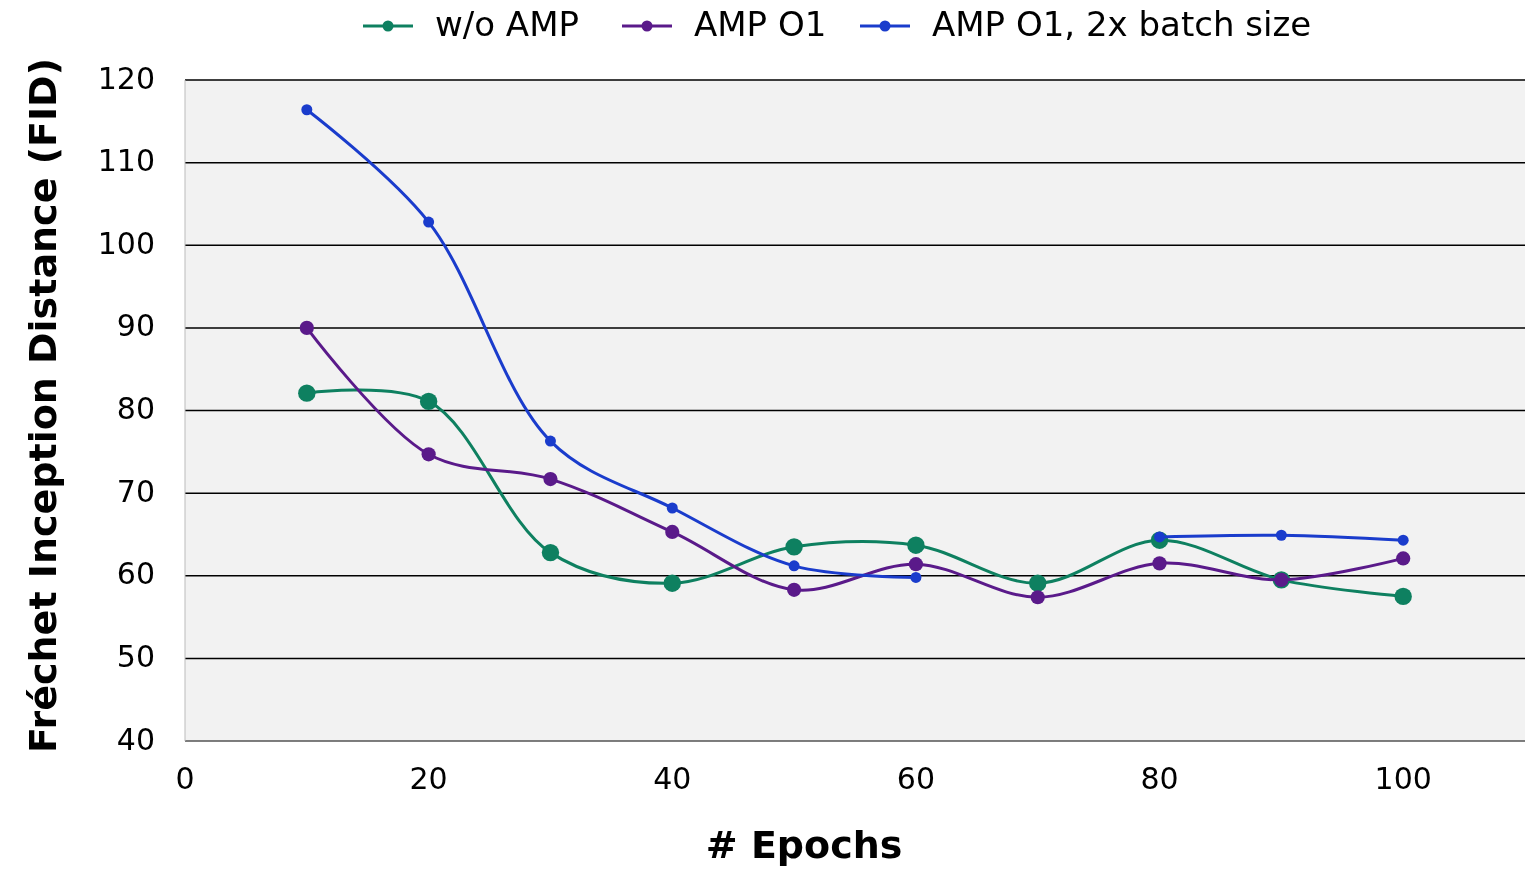  What do you see at coordinates (1159, 778) in the screenshot?
I see `x-tick-label: 80` at bounding box center [1159, 778].